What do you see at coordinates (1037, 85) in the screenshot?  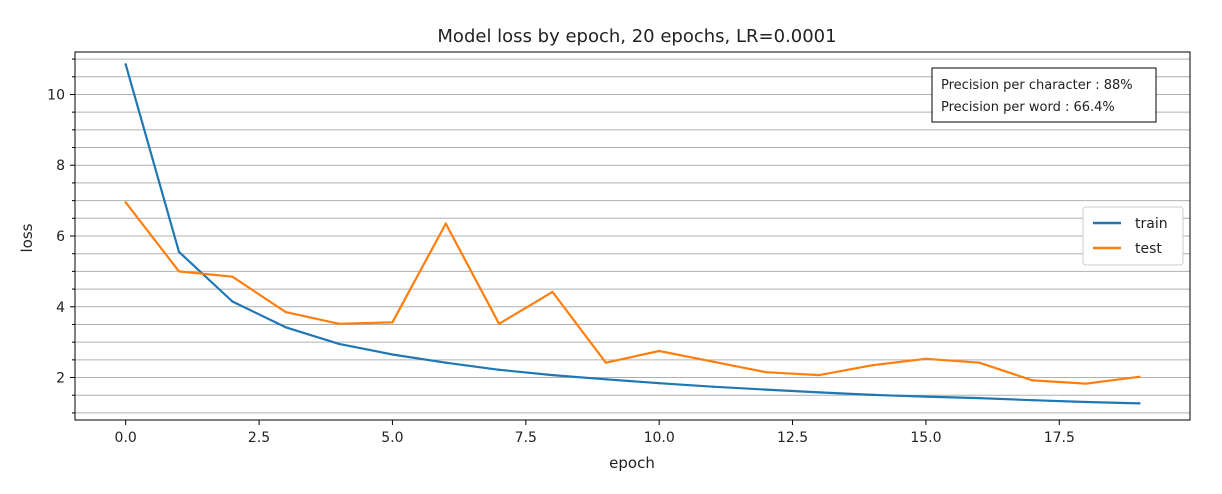 I see `annotation-line-character: Precision per character : 88%` at bounding box center [1037, 85].